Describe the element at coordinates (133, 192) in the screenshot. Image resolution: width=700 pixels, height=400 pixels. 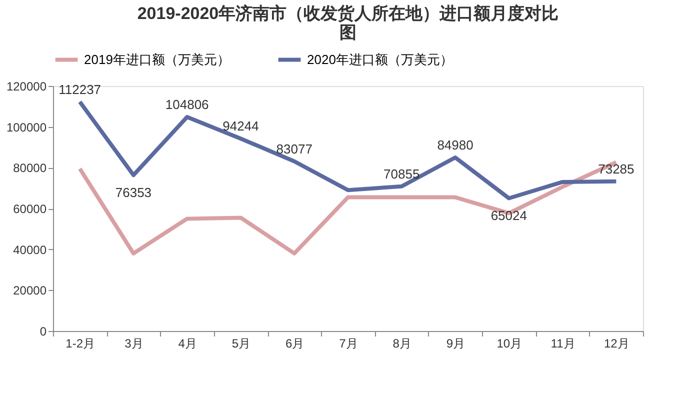
I see `data-label: 76353` at that location.